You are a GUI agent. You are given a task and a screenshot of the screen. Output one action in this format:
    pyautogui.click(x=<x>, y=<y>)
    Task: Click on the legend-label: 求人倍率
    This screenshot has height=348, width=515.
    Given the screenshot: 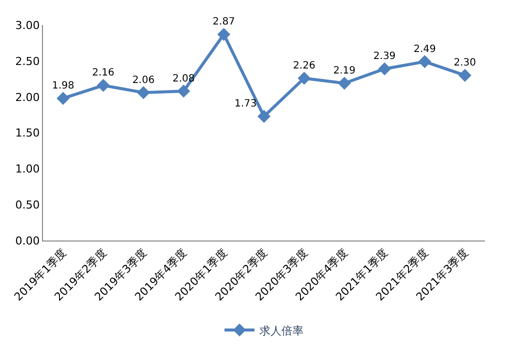 What is the action you would take?
    pyautogui.click(x=282, y=331)
    